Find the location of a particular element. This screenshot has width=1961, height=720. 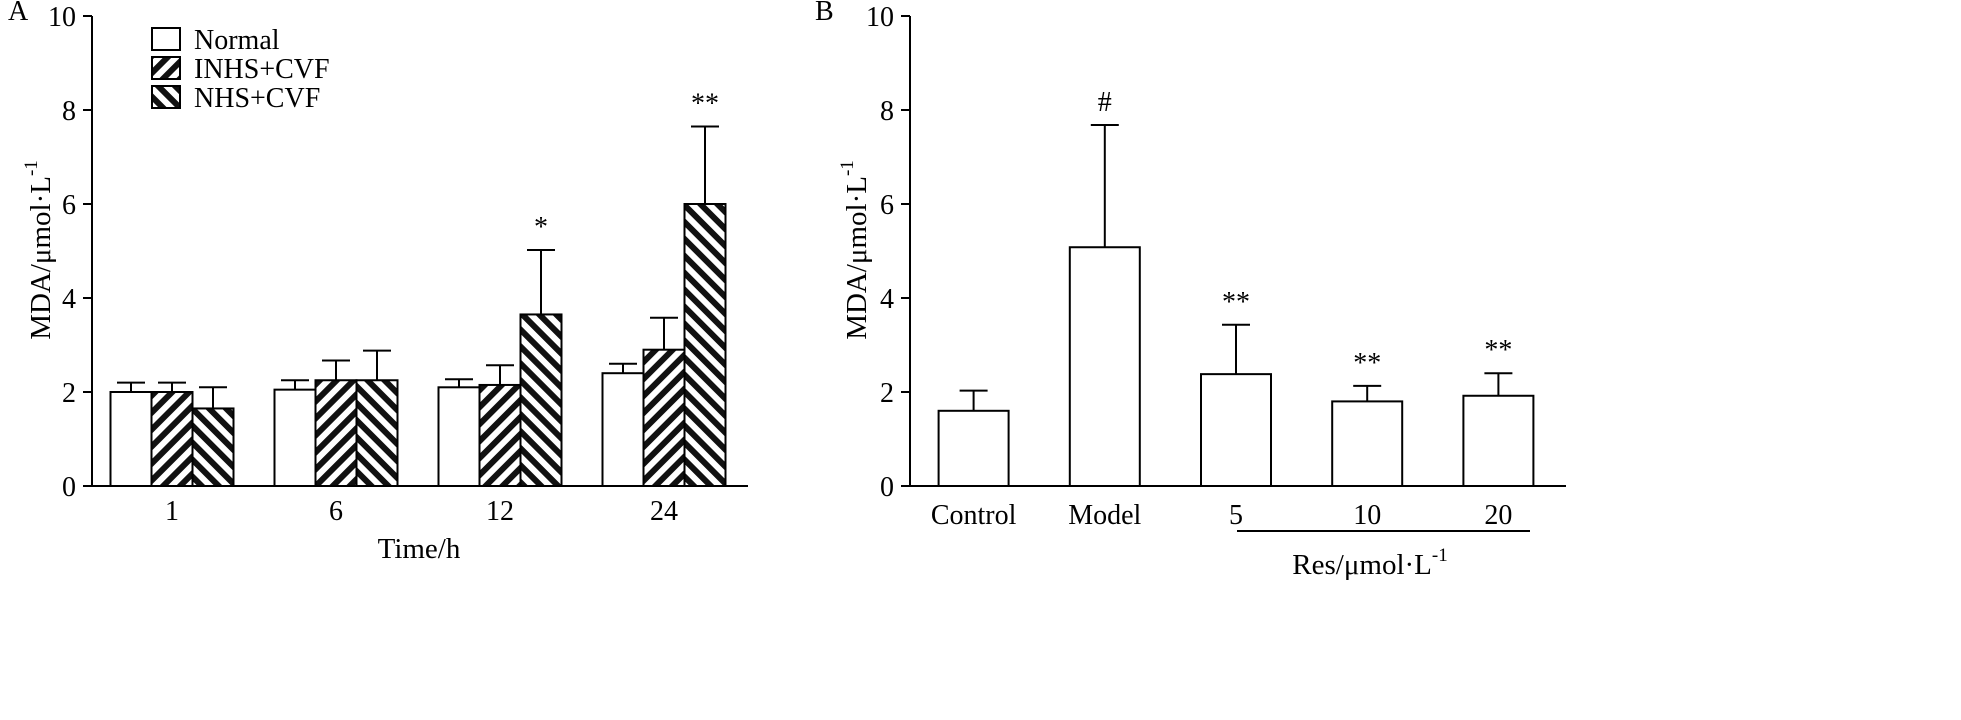

panel-b-x-tick-label: Model is located at coordinates (1104, 515).